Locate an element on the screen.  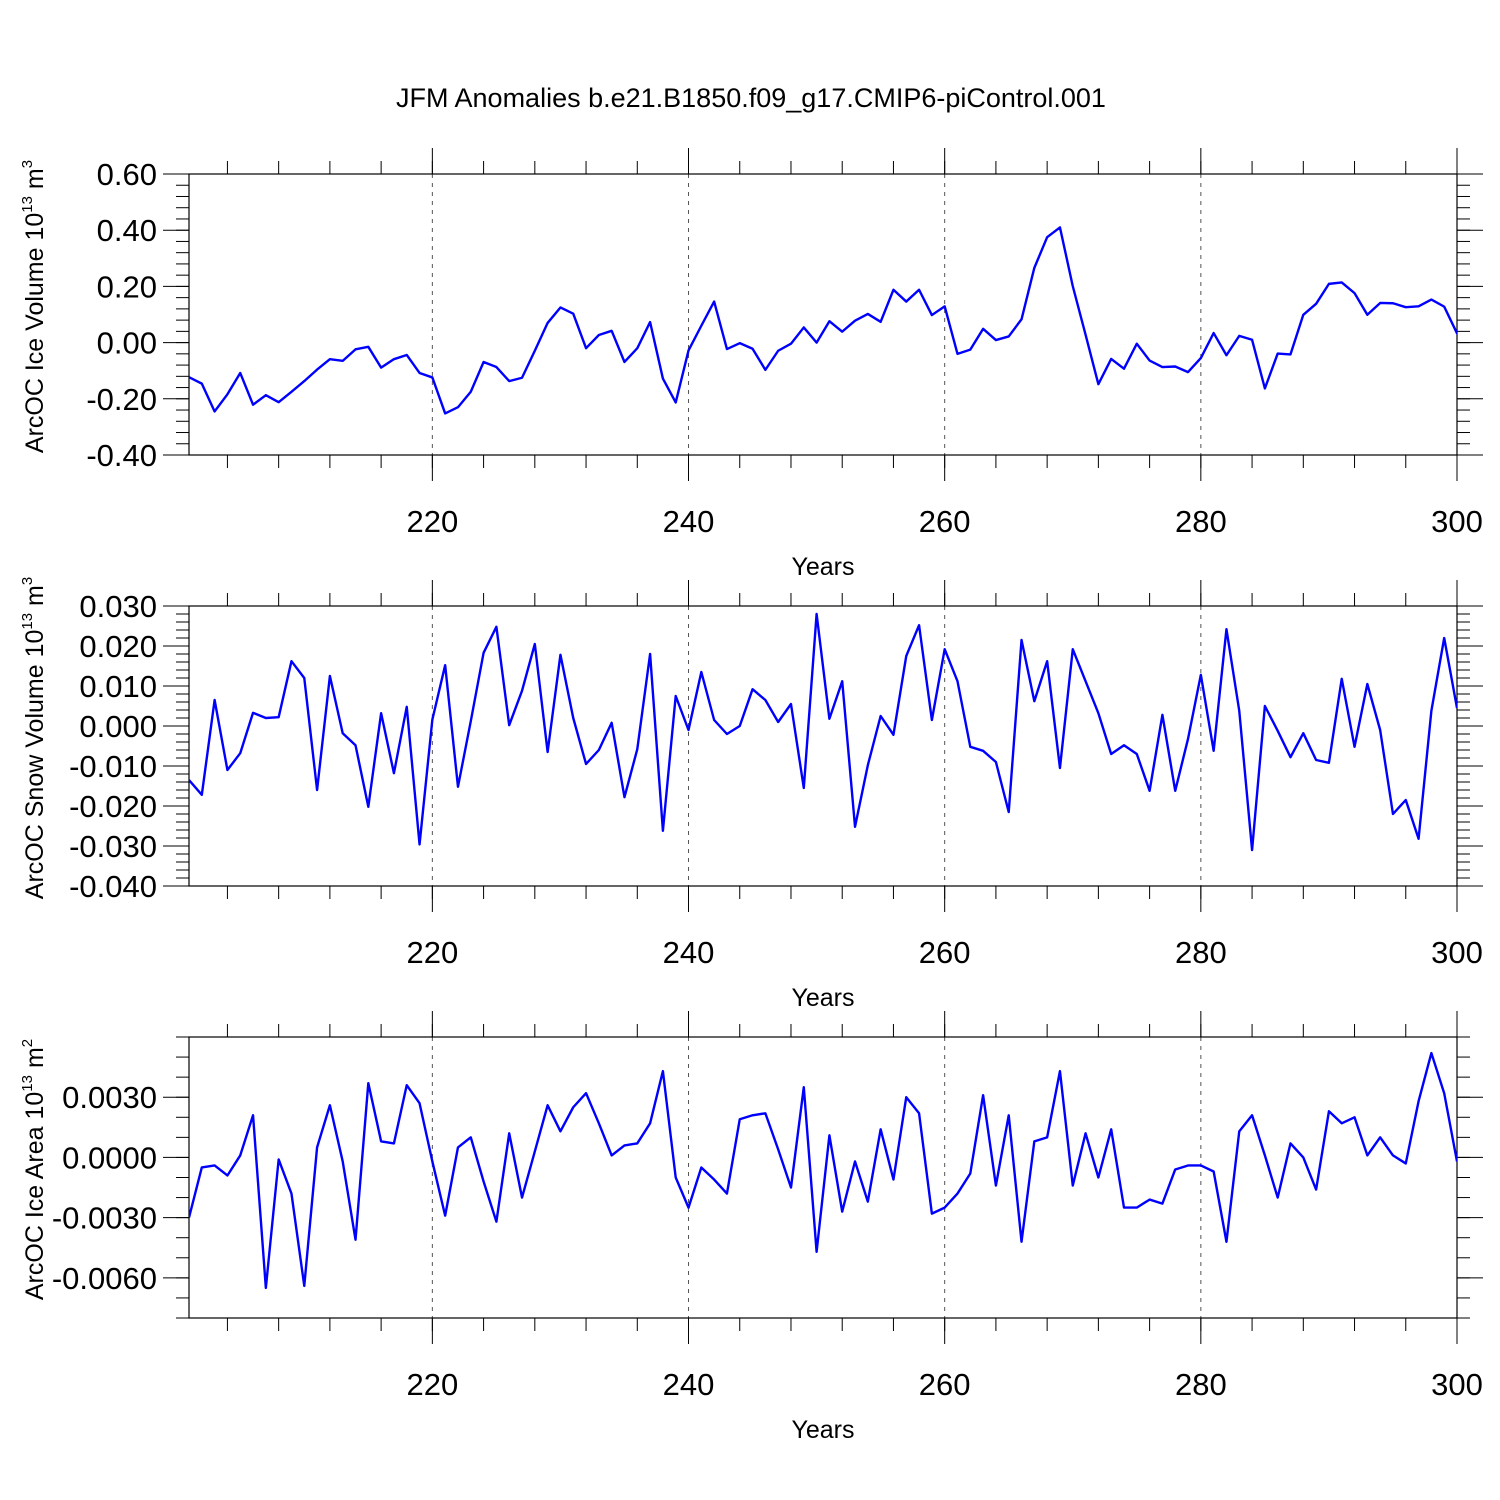
y-tick-label: -0.020 is located at coordinates (113, 806).